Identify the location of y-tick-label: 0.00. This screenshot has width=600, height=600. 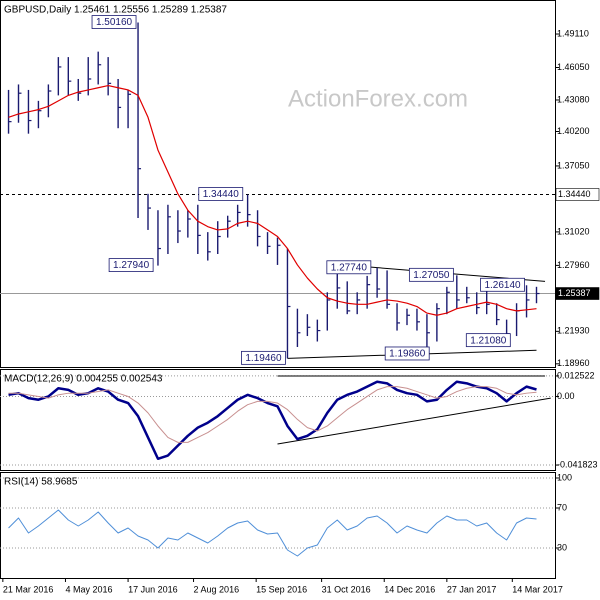
(566, 396).